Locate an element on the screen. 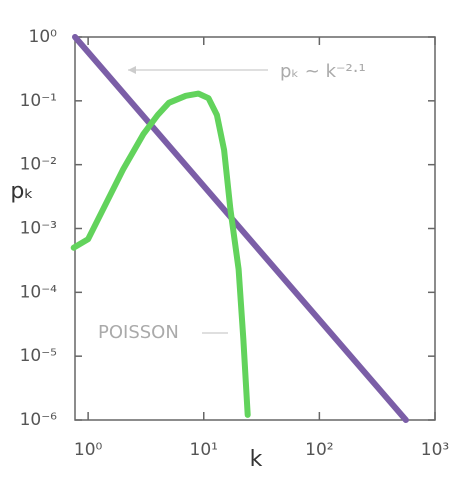  y-tick-label: 10⁻¹ is located at coordinates (38, 101).